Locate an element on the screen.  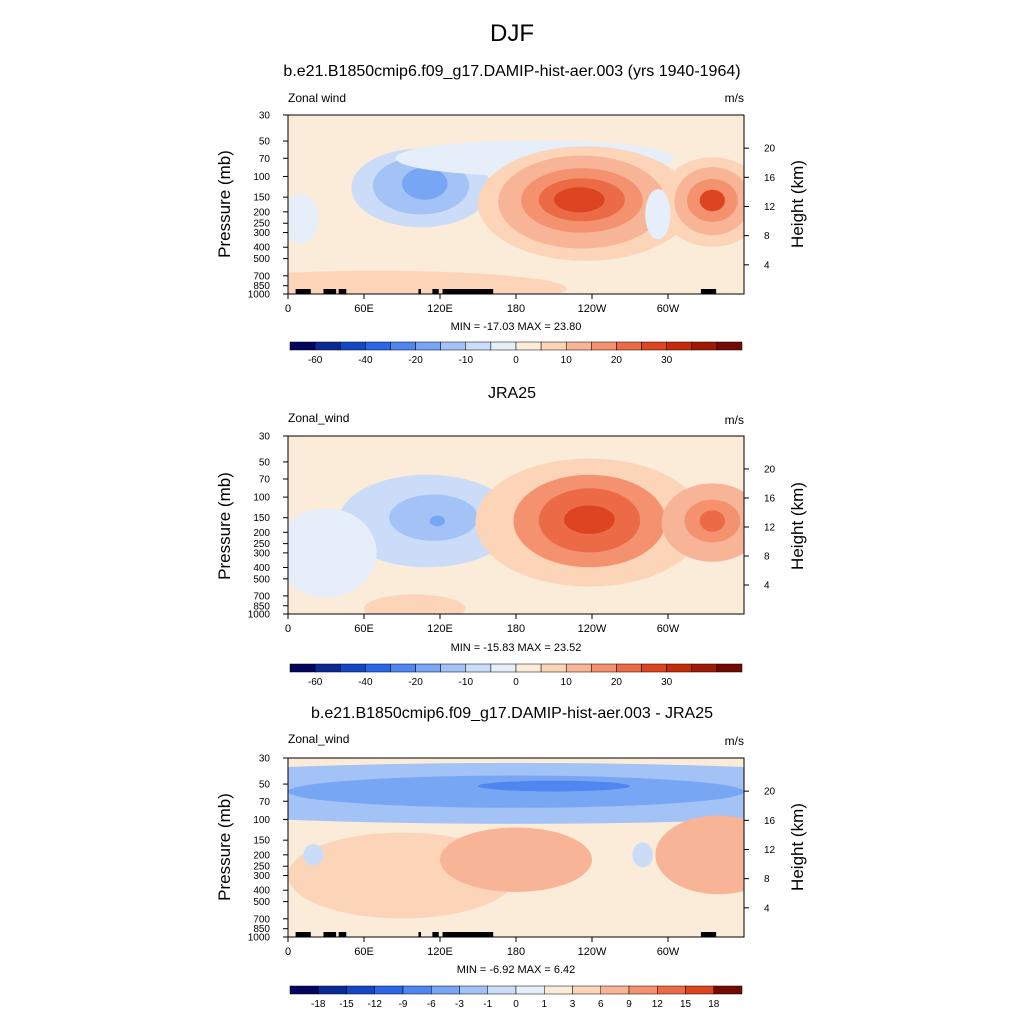
panel-3-ylabel: Pressure (mb) is located at coordinates (224, 847).